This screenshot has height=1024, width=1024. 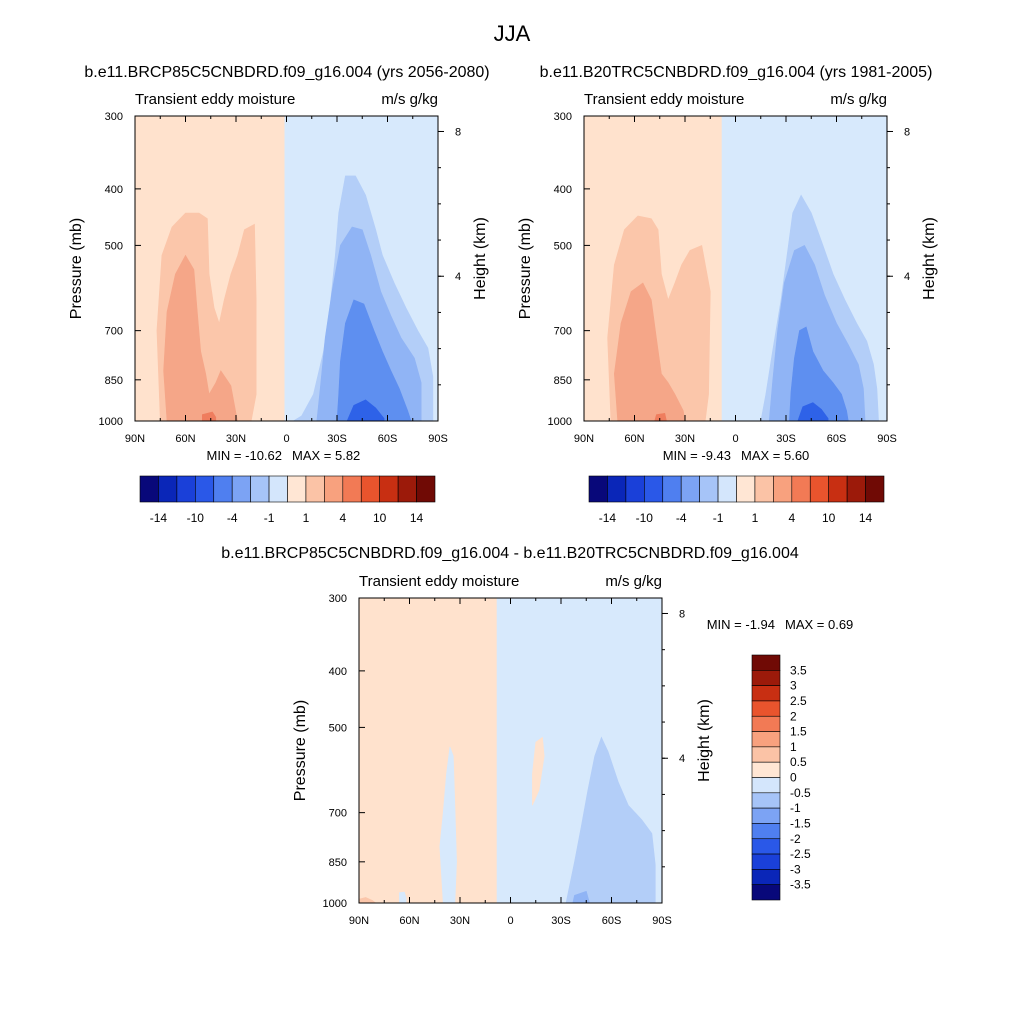 I want to click on colorbar-label: -0.5, so click(x=800, y=793).